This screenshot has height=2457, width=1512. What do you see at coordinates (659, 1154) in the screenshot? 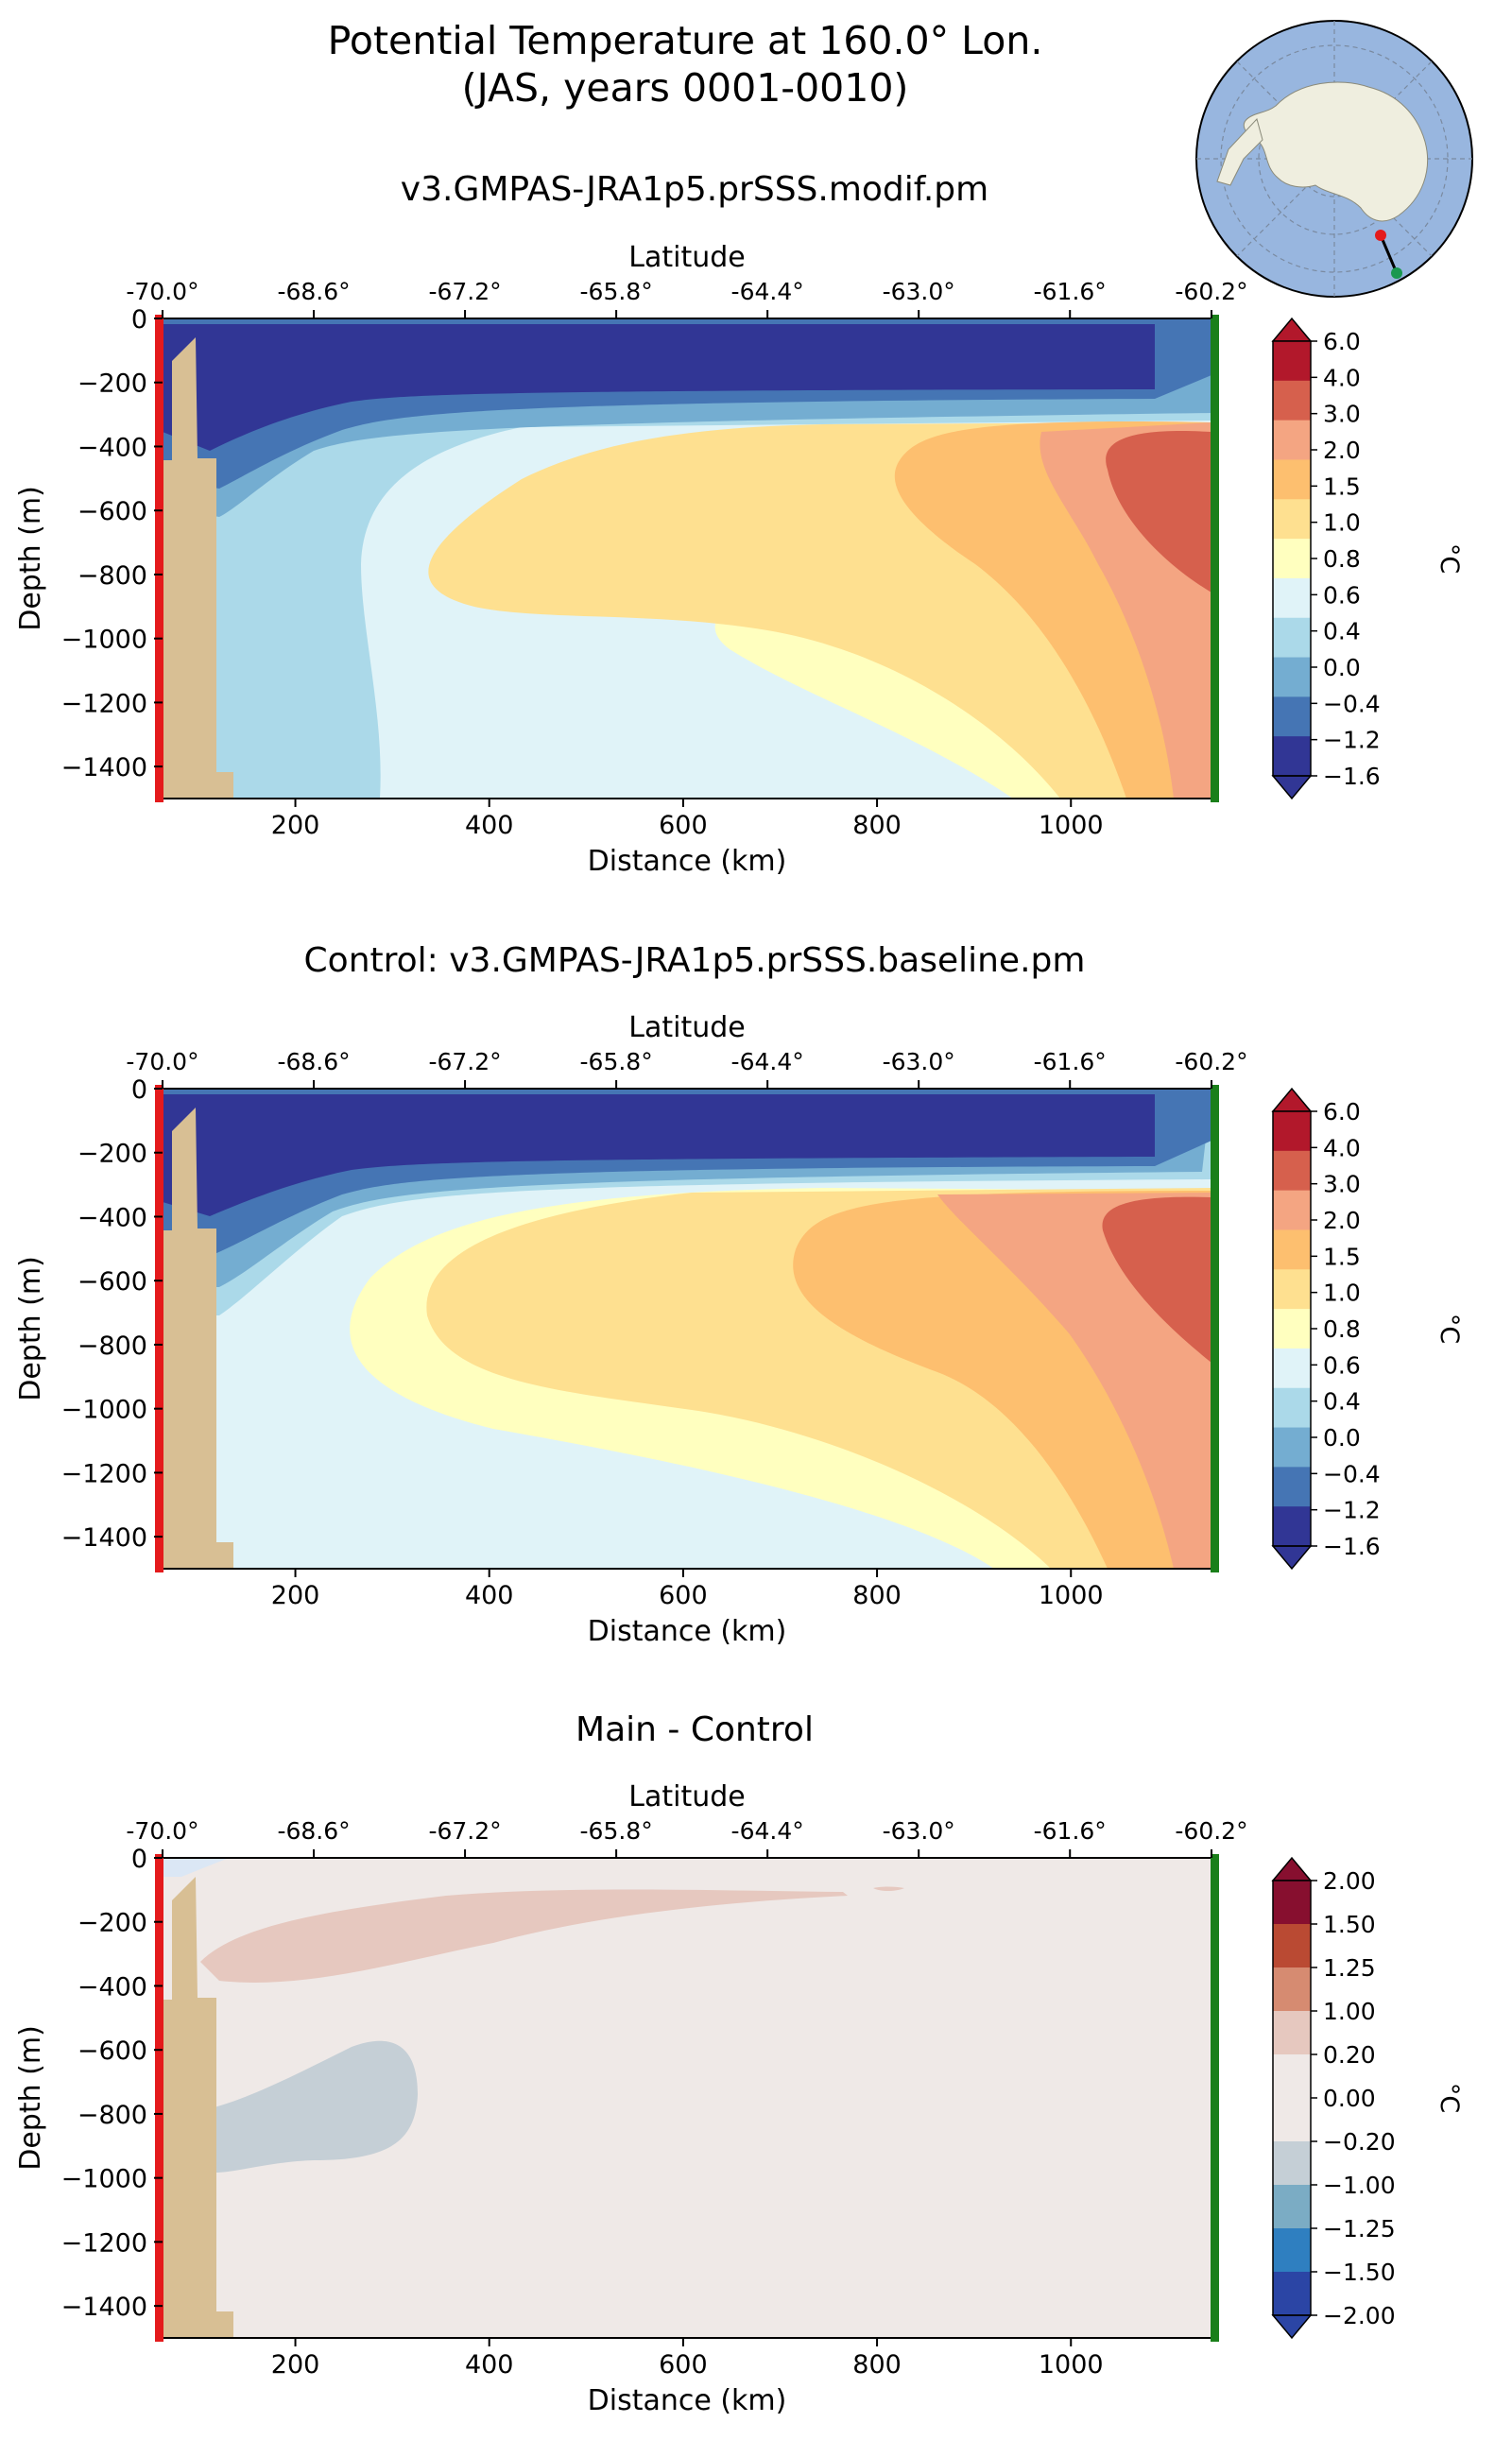
I see `panel2-region-neg1.2-neg0.4` at bounding box center [659, 1154].